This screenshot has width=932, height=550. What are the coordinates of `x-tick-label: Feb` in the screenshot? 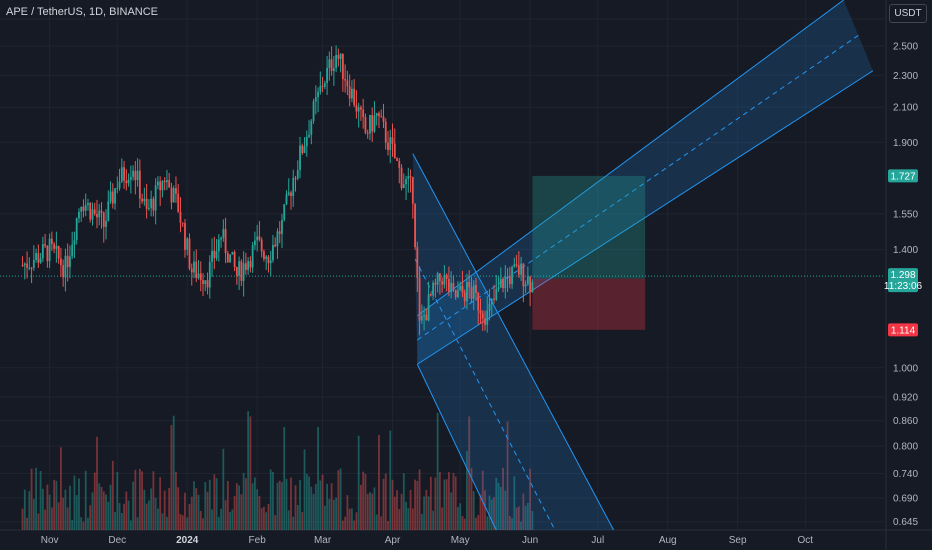 It's located at (258, 540).